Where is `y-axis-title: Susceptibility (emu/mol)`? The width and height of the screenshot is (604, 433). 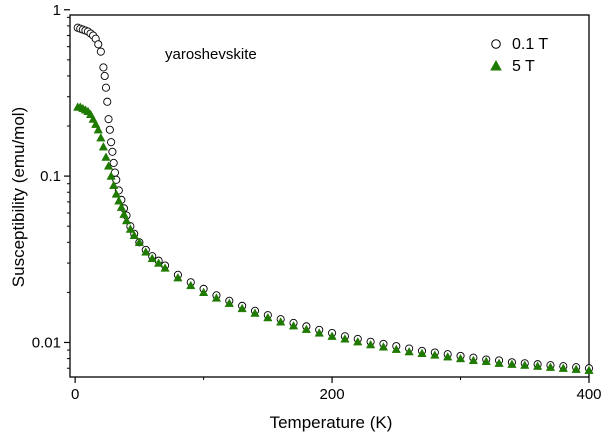
y-axis-title: Susceptibility (emu/mol) is located at coordinates (18, 197).